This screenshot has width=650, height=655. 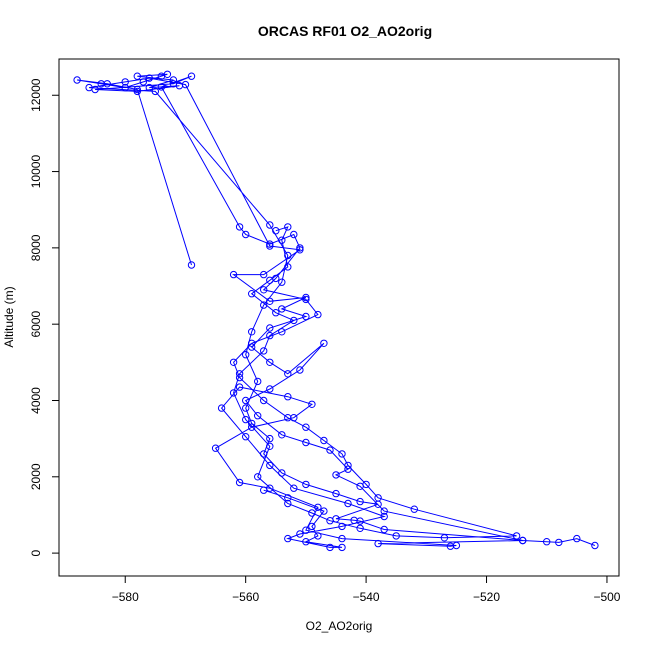 What do you see at coordinates (36, 95) in the screenshot?
I see `y-tick-label: 12000` at bounding box center [36, 95].